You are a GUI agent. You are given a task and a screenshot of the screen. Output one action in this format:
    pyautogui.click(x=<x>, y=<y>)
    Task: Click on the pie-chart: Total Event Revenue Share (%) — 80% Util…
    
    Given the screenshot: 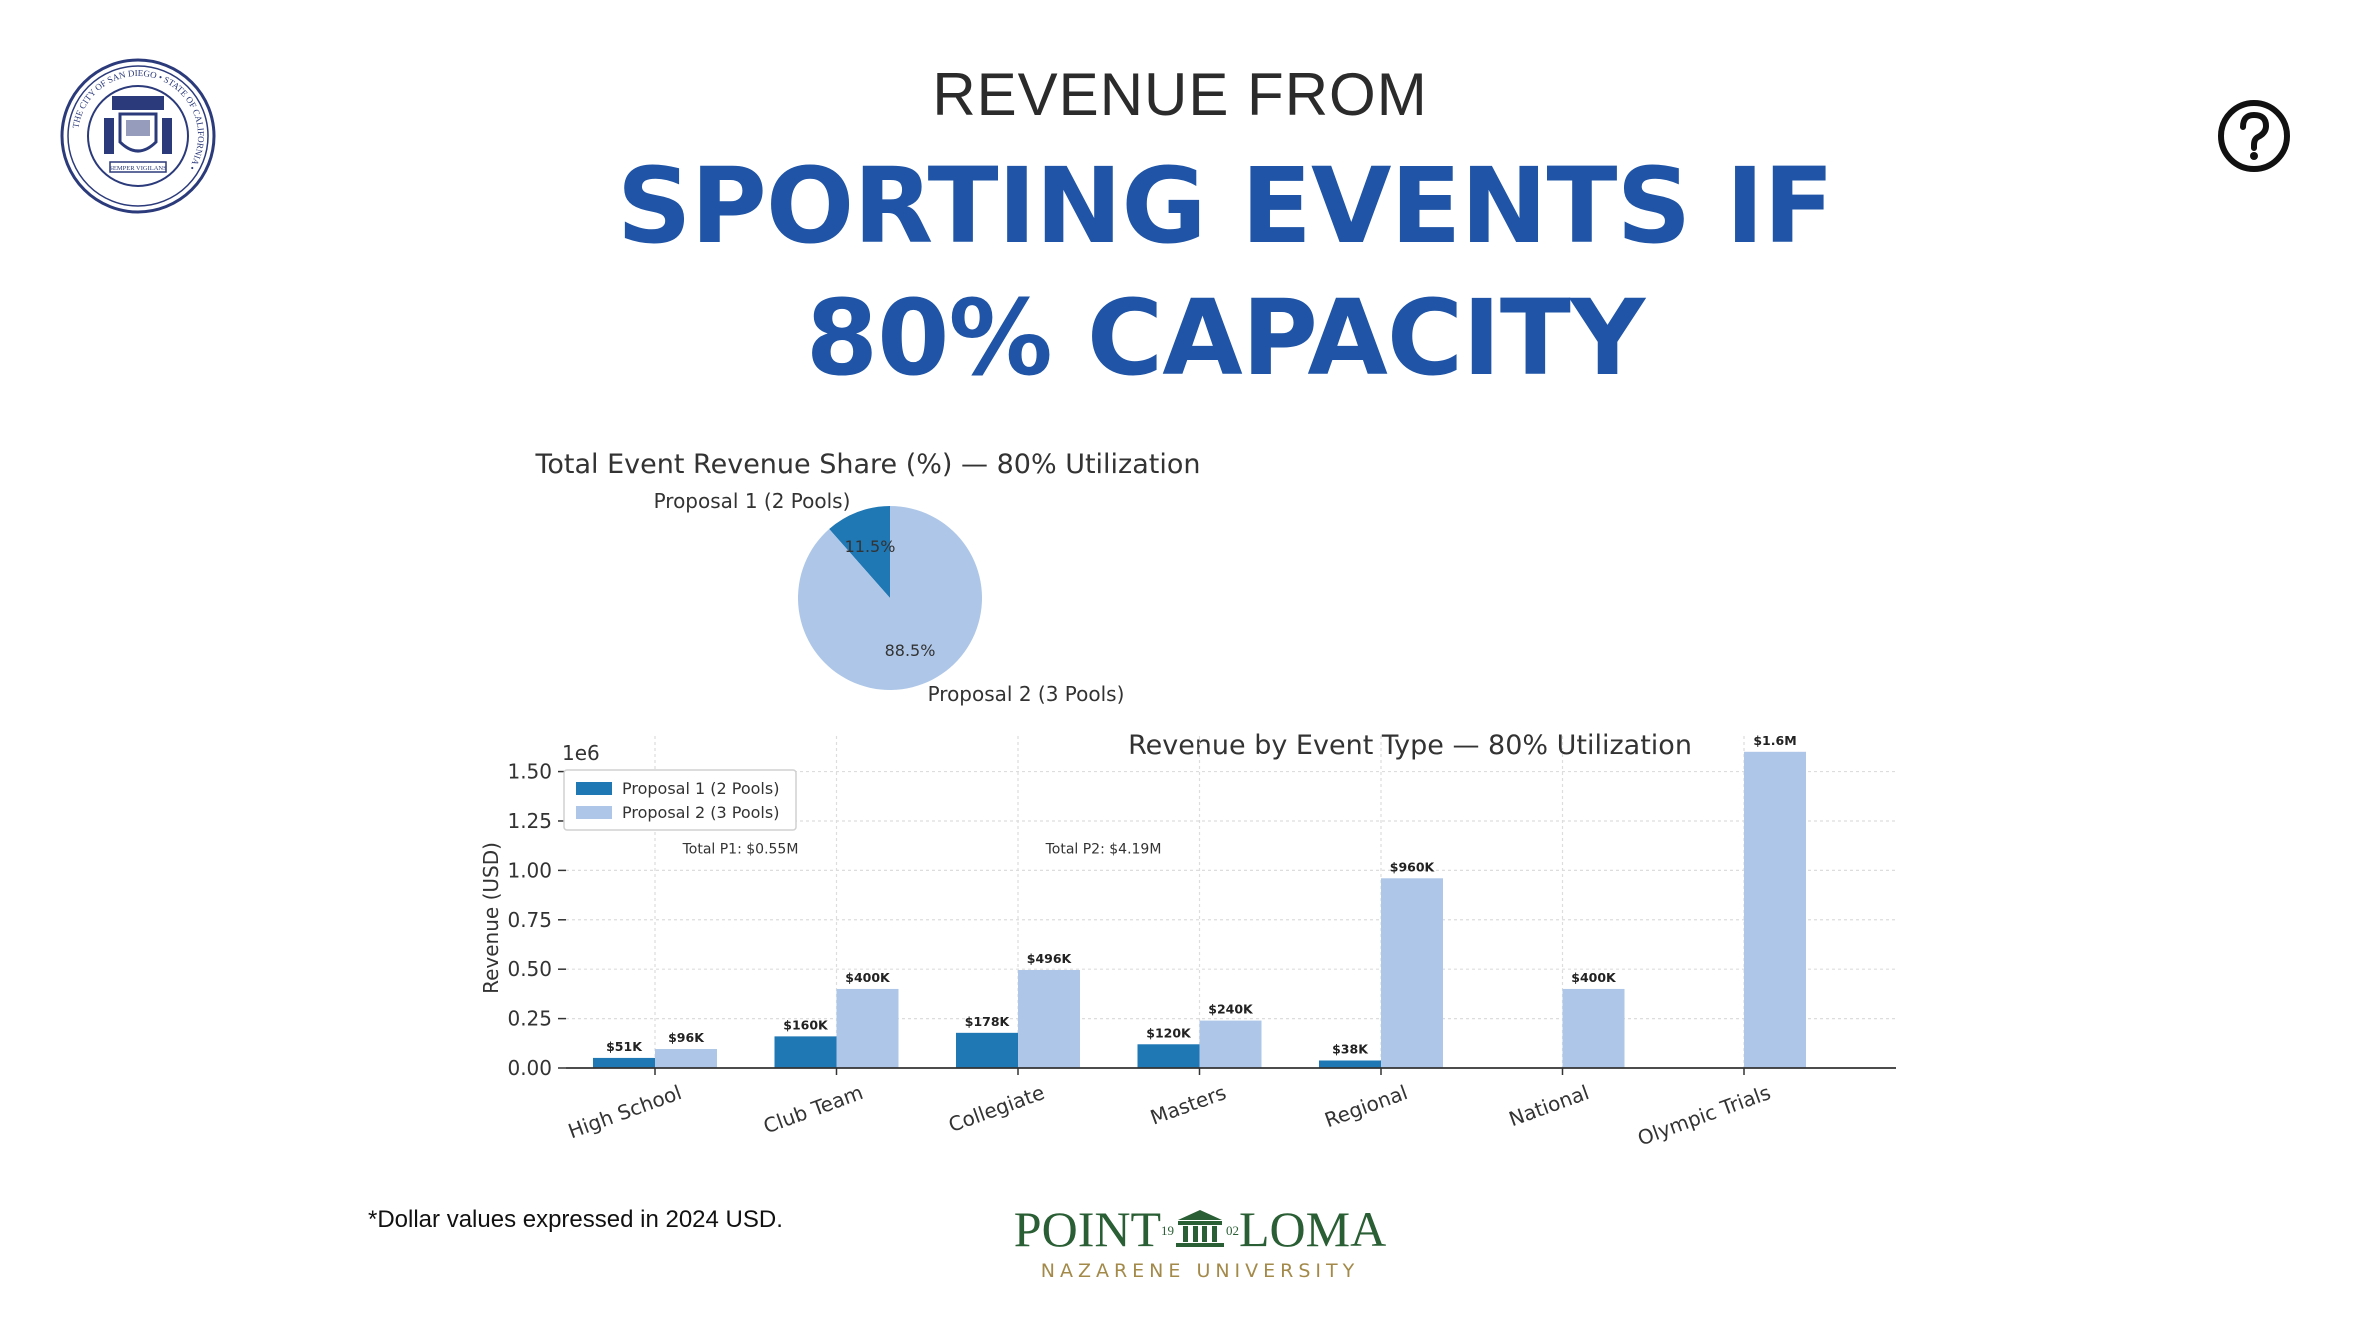 What is the action you would take?
    pyautogui.click(x=867, y=577)
    